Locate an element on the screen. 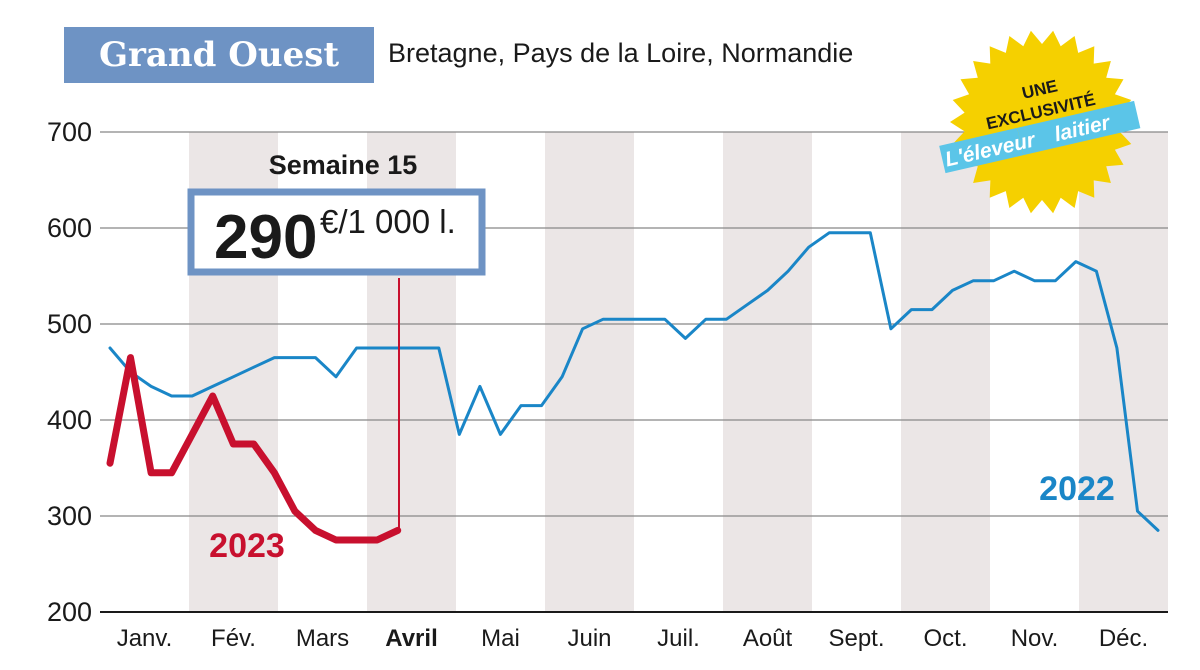 This screenshot has width=1200, height=670. x-month-label: Nov. is located at coordinates (1035, 638).